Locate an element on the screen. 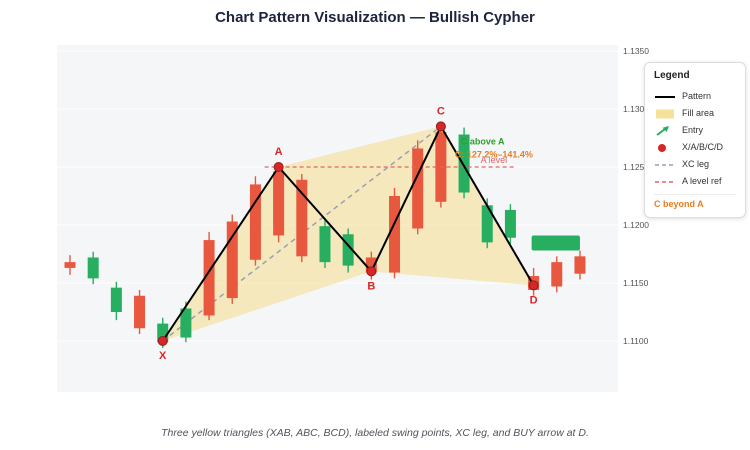 This screenshot has height=450, width=750. legend-item-label: X/A/B/C/D is located at coordinates (703, 146).